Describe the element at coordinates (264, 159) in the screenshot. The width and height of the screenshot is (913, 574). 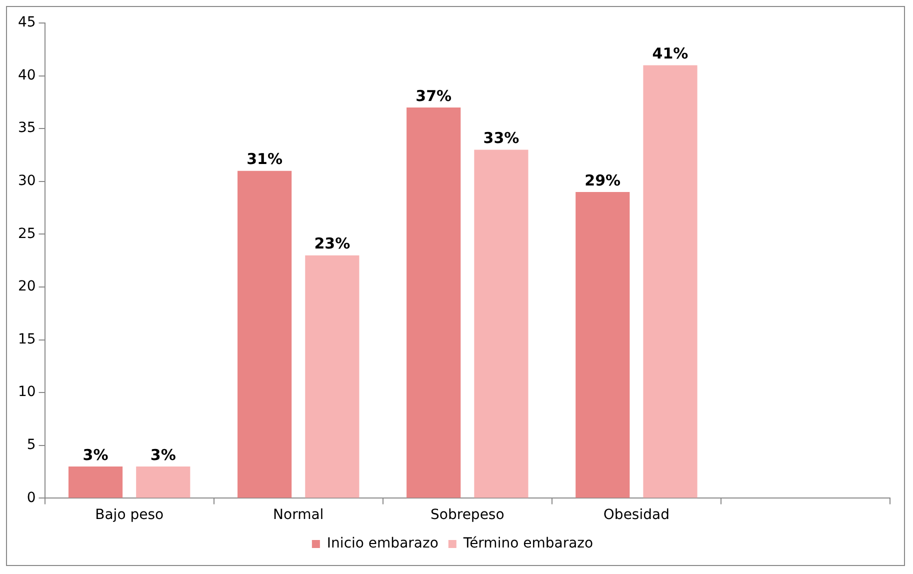
I see `data-label: 31%` at that location.